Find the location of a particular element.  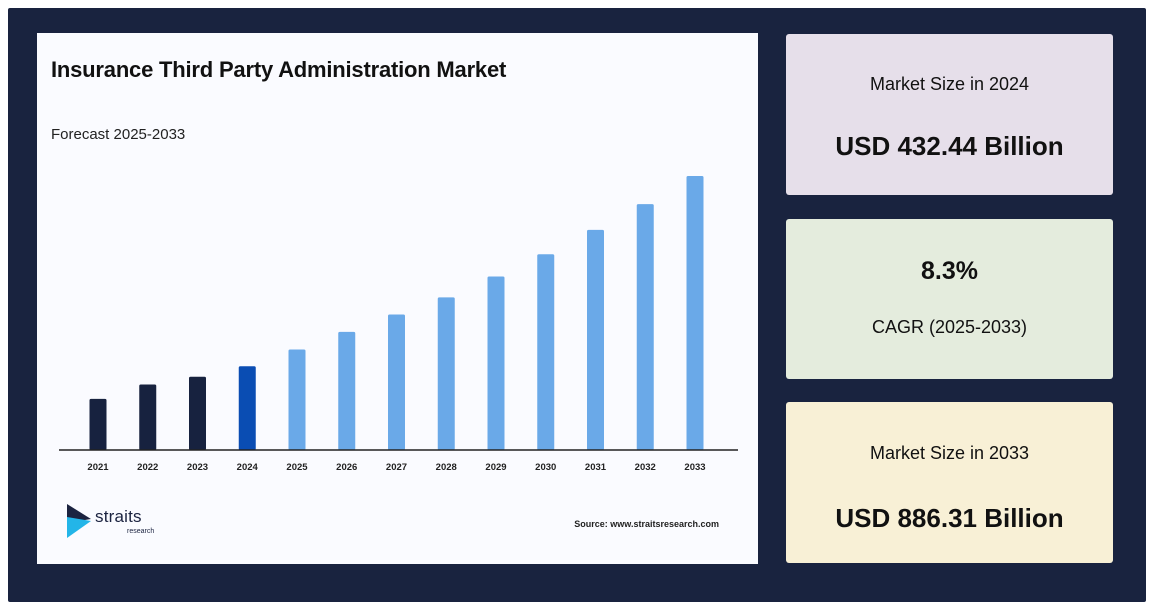

cagr-card: 8.3% CAGR (2025-2033) is located at coordinates (949, 299).